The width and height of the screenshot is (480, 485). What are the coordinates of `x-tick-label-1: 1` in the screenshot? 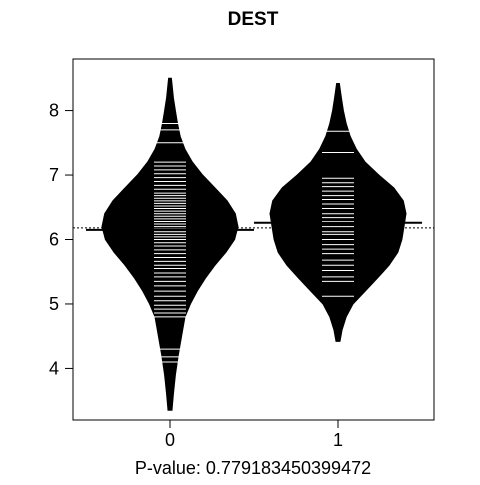 It's located at (338, 440).